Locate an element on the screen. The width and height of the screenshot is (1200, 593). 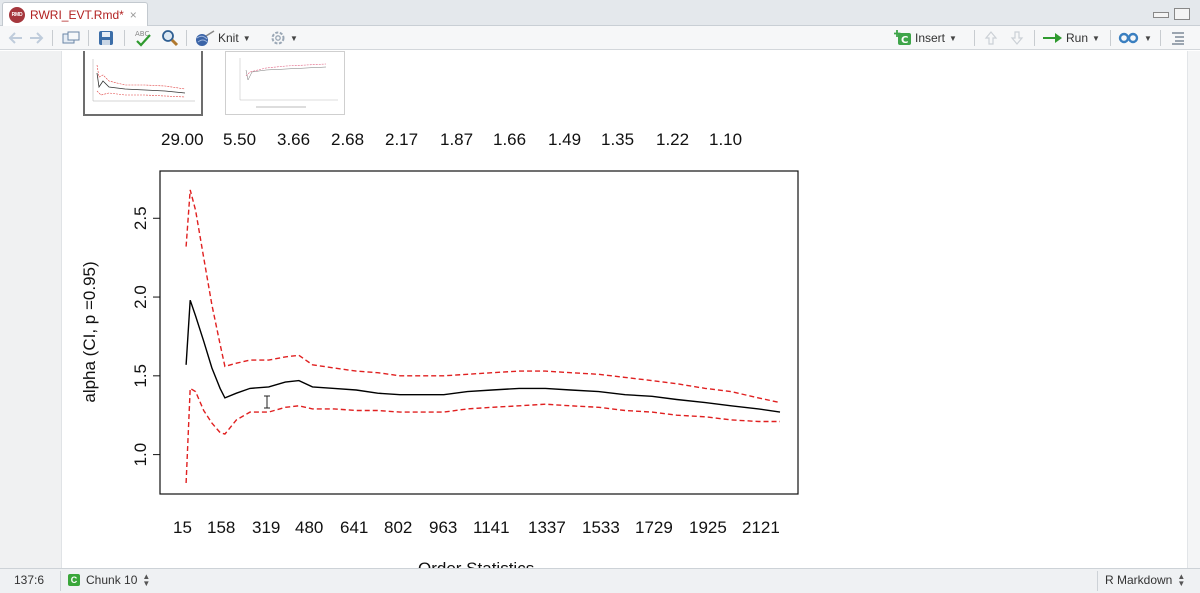
spellcheck-icon: ABC is located at coordinates (143, 38).